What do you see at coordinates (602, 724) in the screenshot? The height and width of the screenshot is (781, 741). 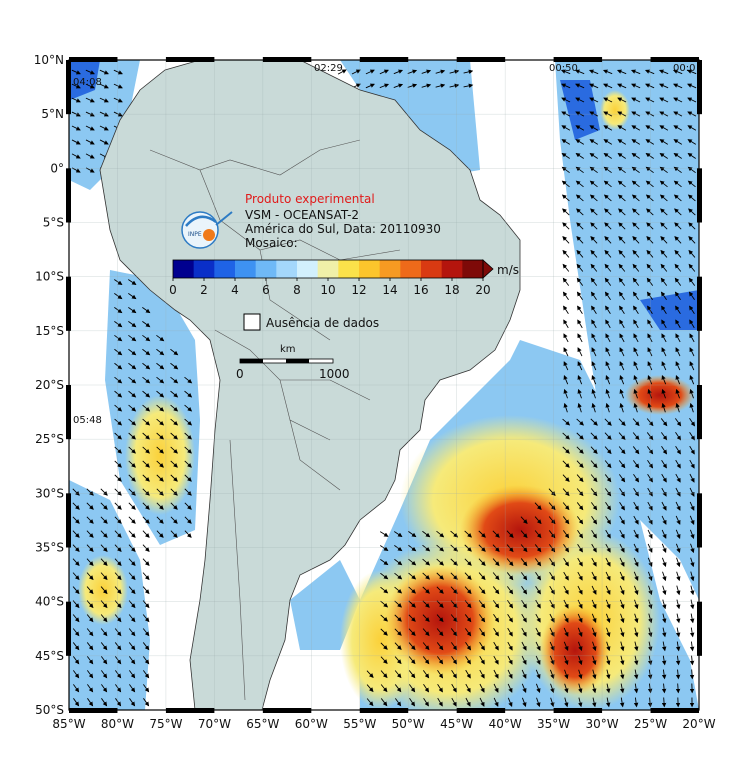 I see `lon-label: 30°W` at bounding box center [602, 724].